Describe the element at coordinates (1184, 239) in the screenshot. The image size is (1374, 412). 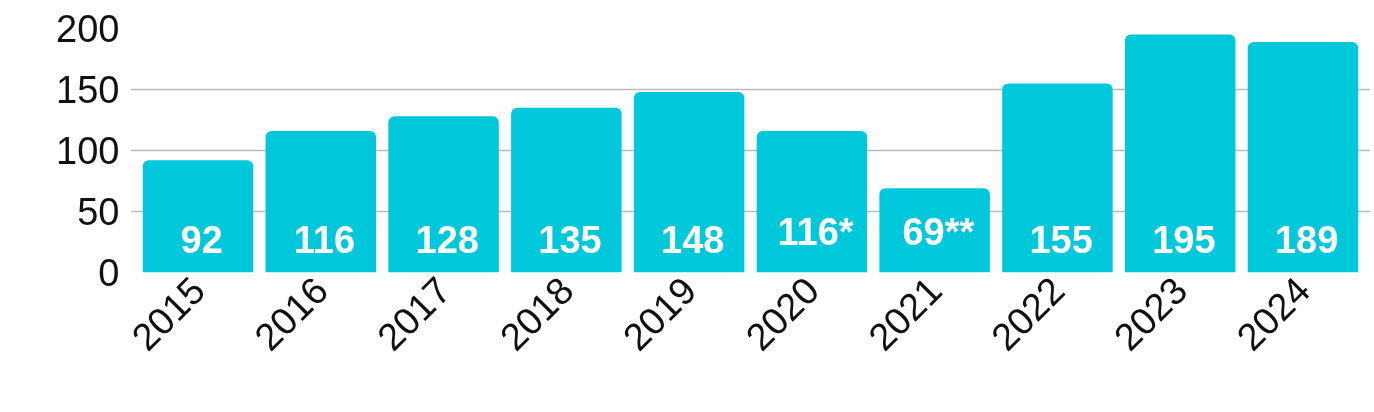
I see `data-label: 195` at that location.